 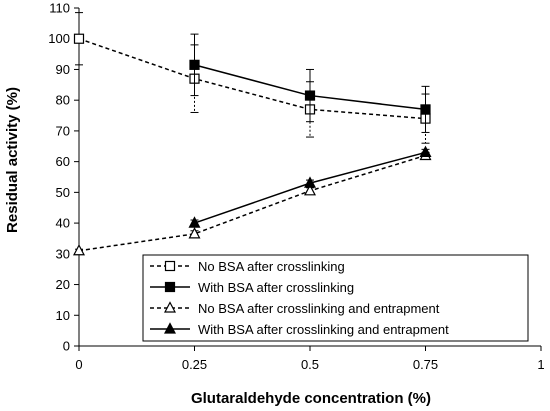 What do you see at coordinates (271, 266) in the screenshot?
I see `legend-label: No BSA after crosslinking` at bounding box center [271, 266].